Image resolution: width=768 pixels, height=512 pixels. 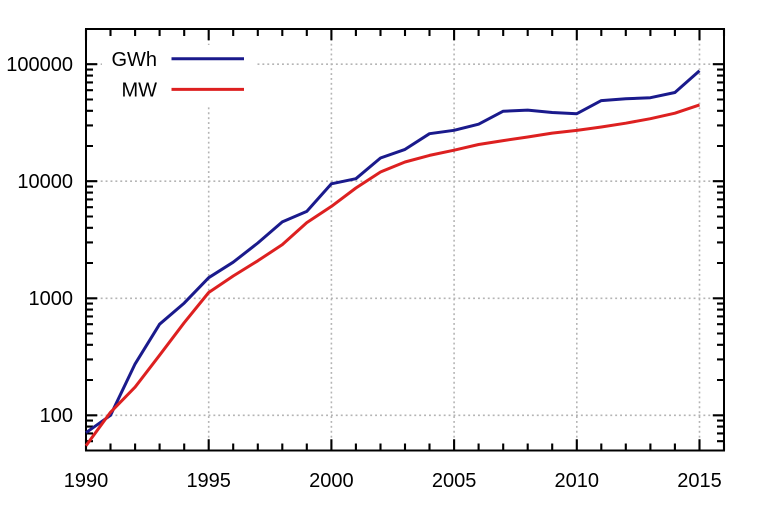 What do you see at coordinates (86, 481) in the screenshot?
I see `svg-text: 1990` at bounding box center [86, 481].